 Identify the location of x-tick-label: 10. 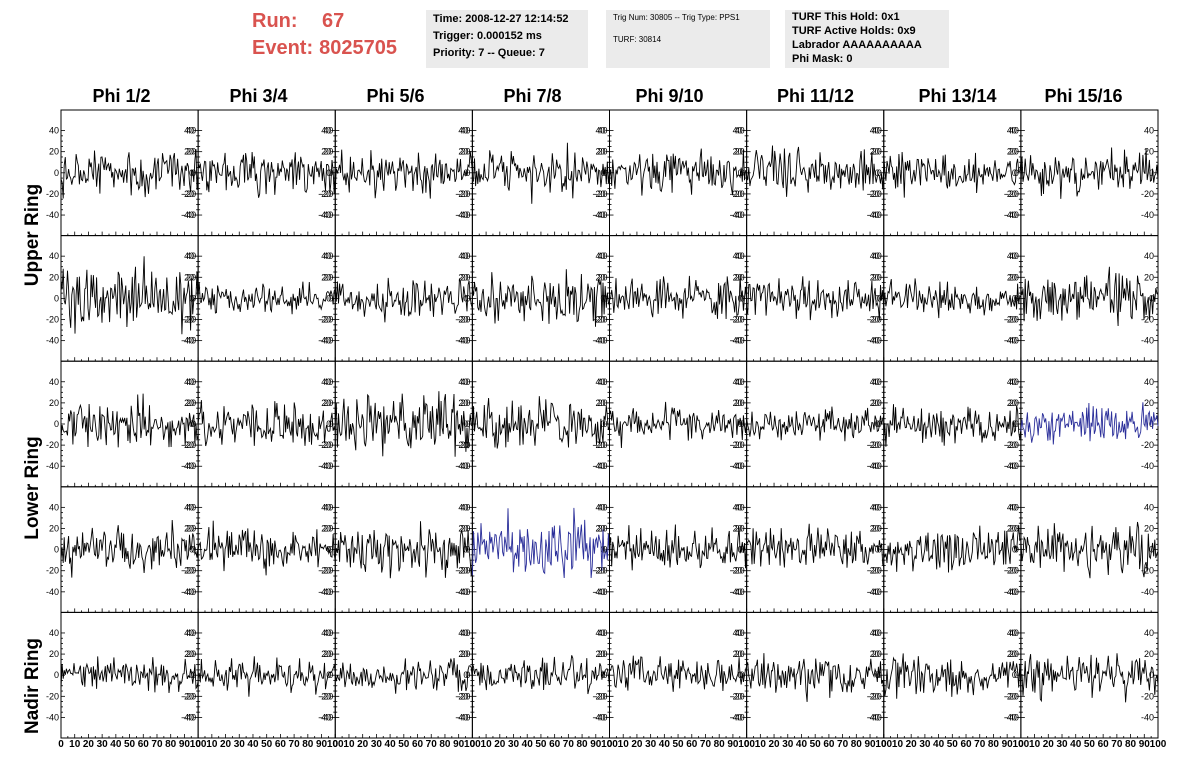
(624, 744).